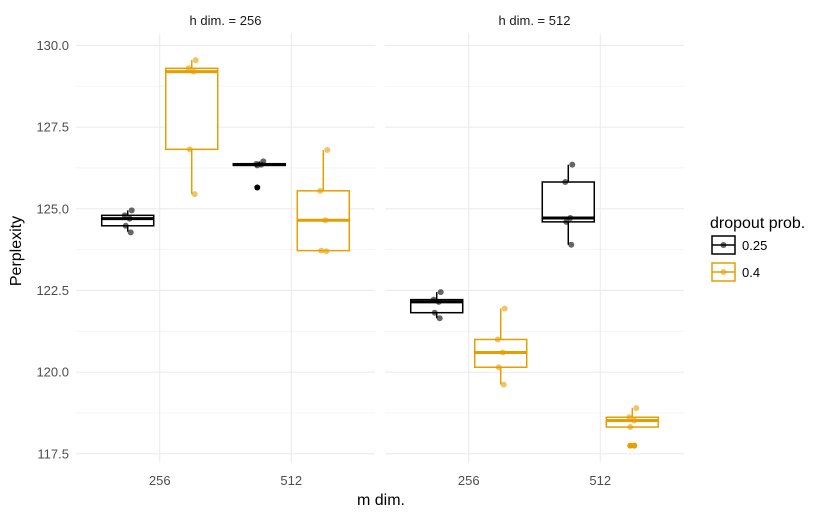 This screenshot has height=514, width=830. I want to click on legend-label: 0.4, so click(751, 272).